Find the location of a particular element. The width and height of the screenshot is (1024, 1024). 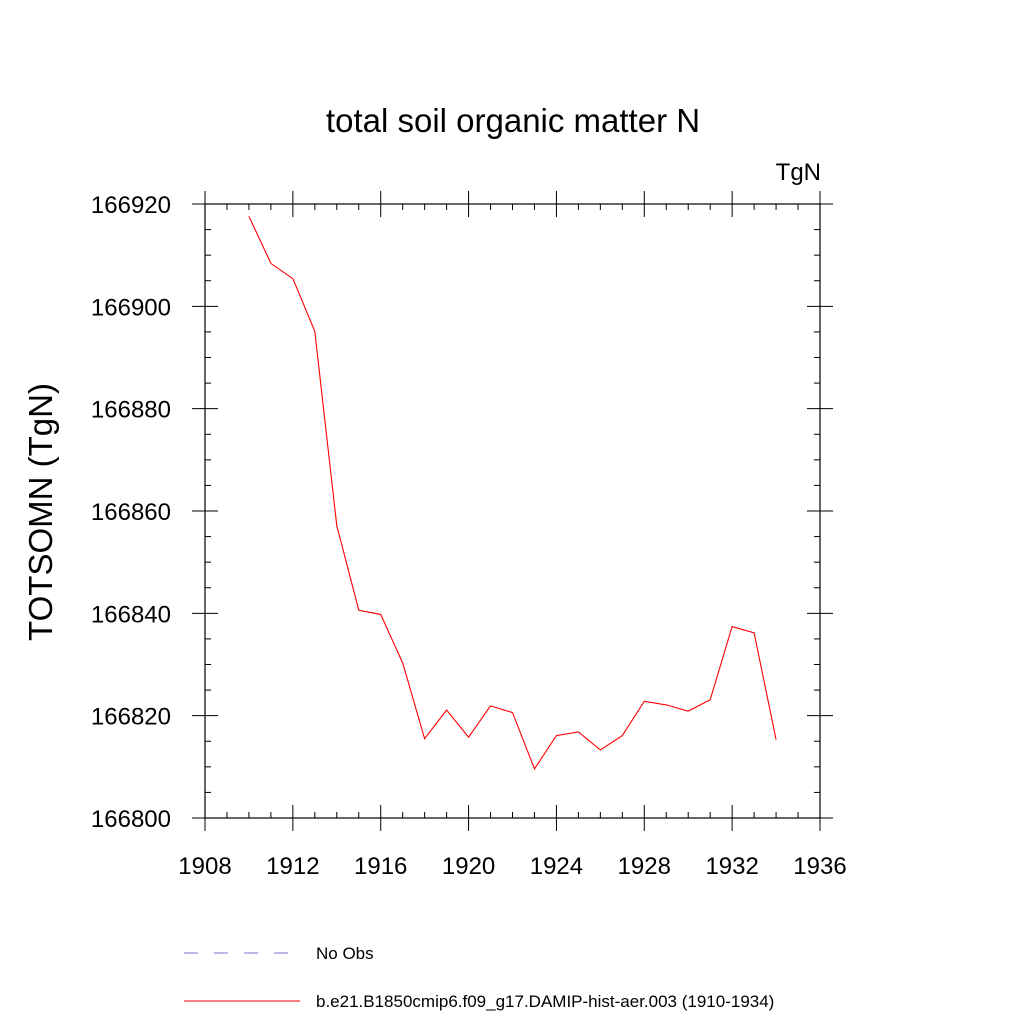

y-axis-label: TOTSOMN (TgN) is located at coordinates (40, 512).